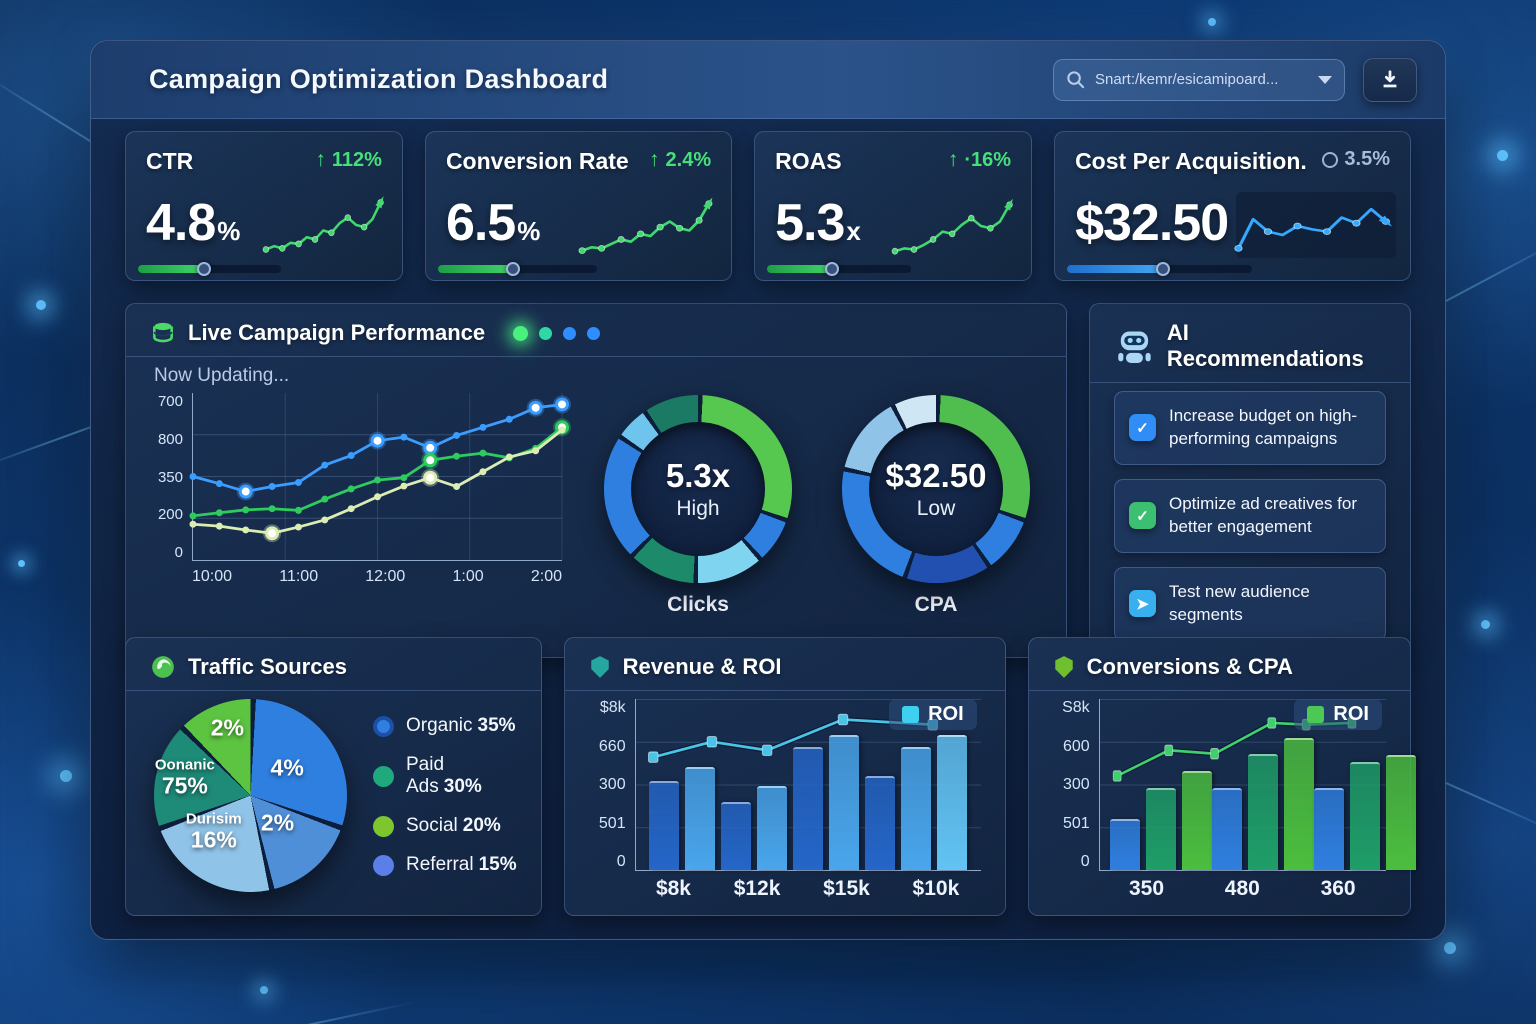 Image resolution: width=1536 pixels, height=1024 pixels. I want to click on dashboard-header: Campaign Optimization Dashboard, so click(768, 80).